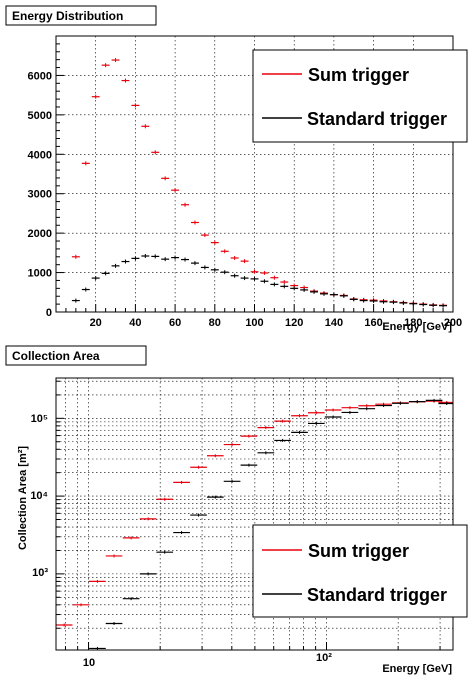 The image size is (470, 681). Describe the element at coordinates (254, 323) in the screenshot. I see `x-tick-label: 100` at that location.